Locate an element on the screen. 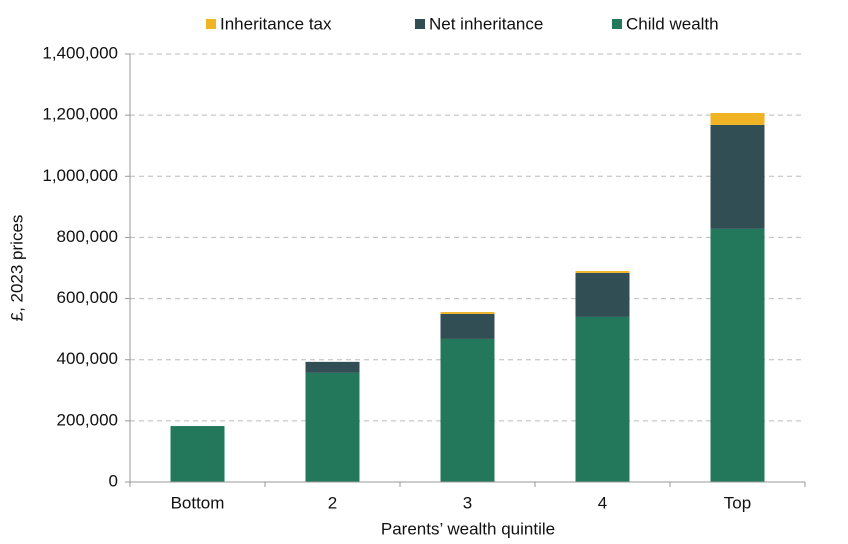 The image size is (848, 544). x-tick-label: 4 is located at coordinates (602, 502).